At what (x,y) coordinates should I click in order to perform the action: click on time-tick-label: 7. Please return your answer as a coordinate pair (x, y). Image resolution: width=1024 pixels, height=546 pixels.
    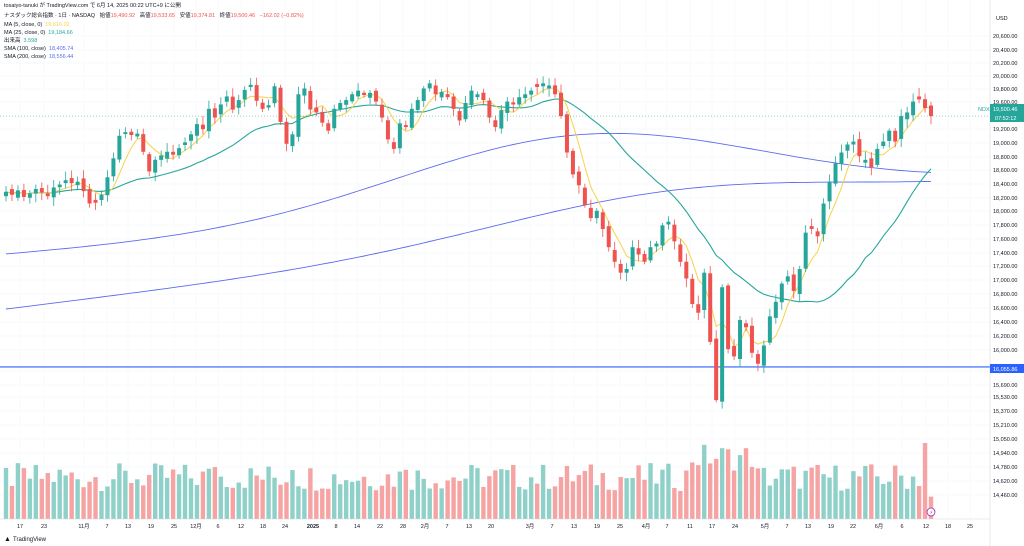
    Looking at the image, I should click on (446, 527).